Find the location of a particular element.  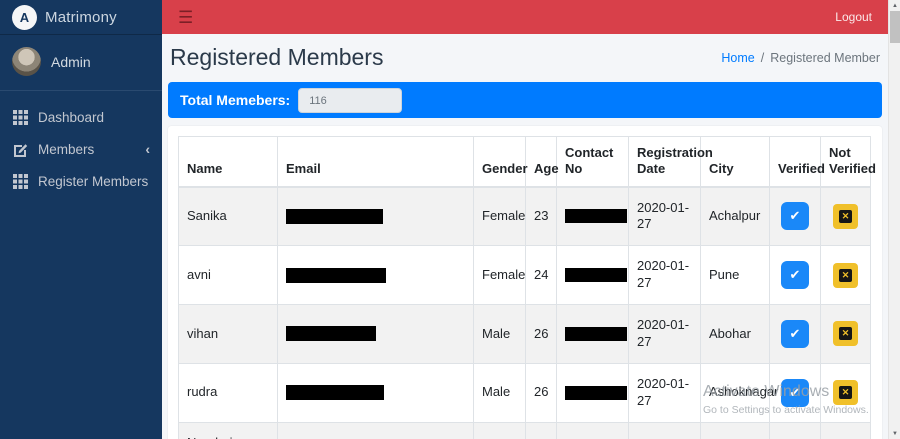

sidebar-item-dashboard: Dashboard is located at coordinates (81, 117).